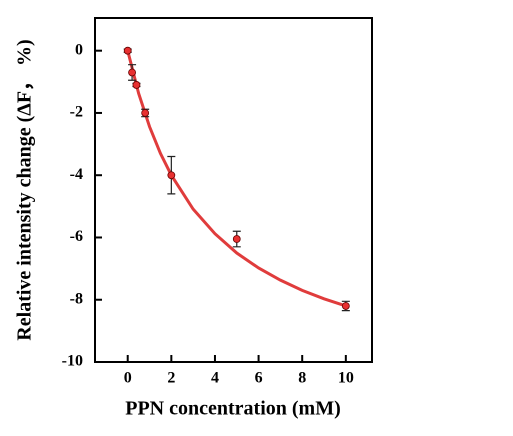  What do you see at coordinates (215, 378) in the screenshot?
I see `x-tick-label: 4` at bounding box center [215, 378].